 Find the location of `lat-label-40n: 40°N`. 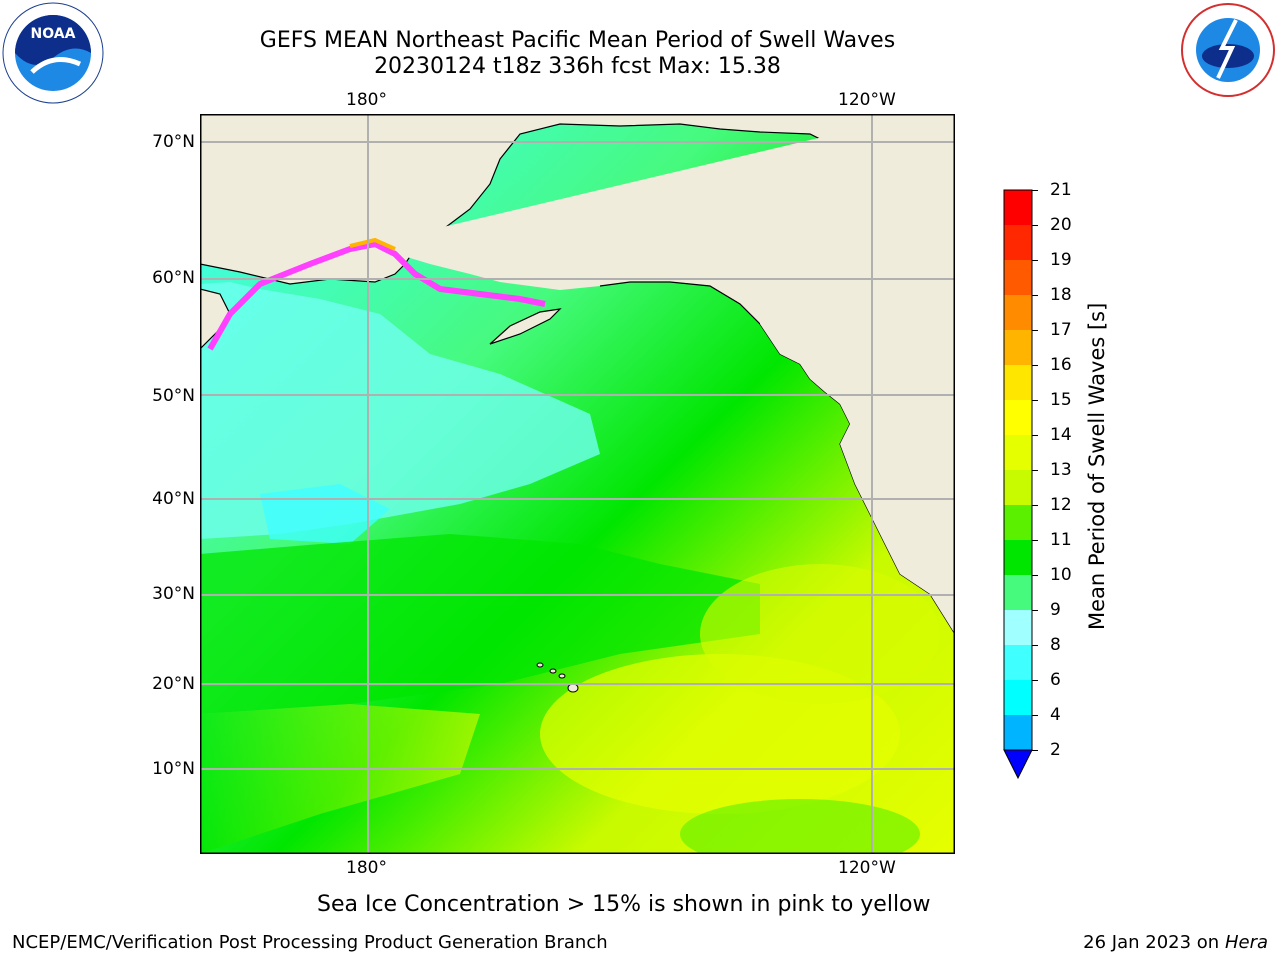

lat-label-40n: 40°N is located at coordinates (173, 499).